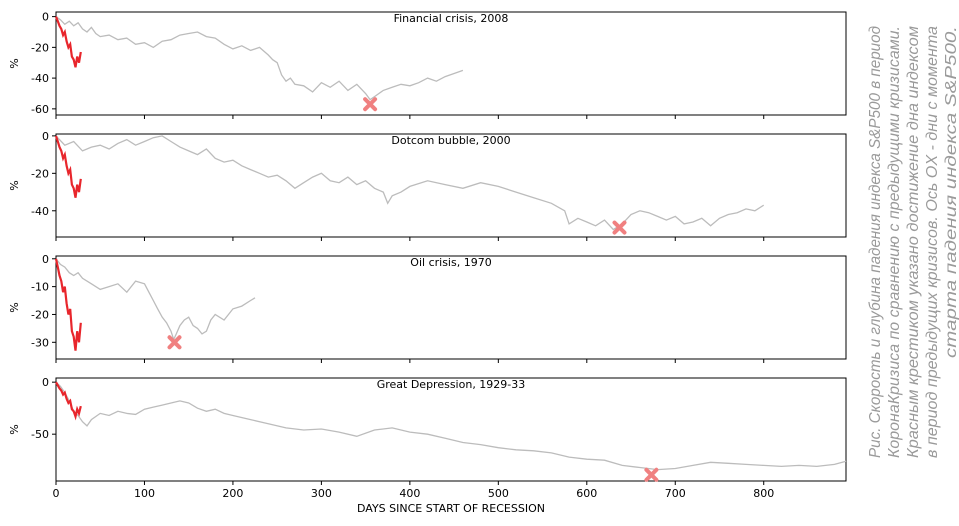  What do you see at coordinates (675, 493) in the screenshot?
I see `x-tick-label: 700` at bounding box center [675, 493].